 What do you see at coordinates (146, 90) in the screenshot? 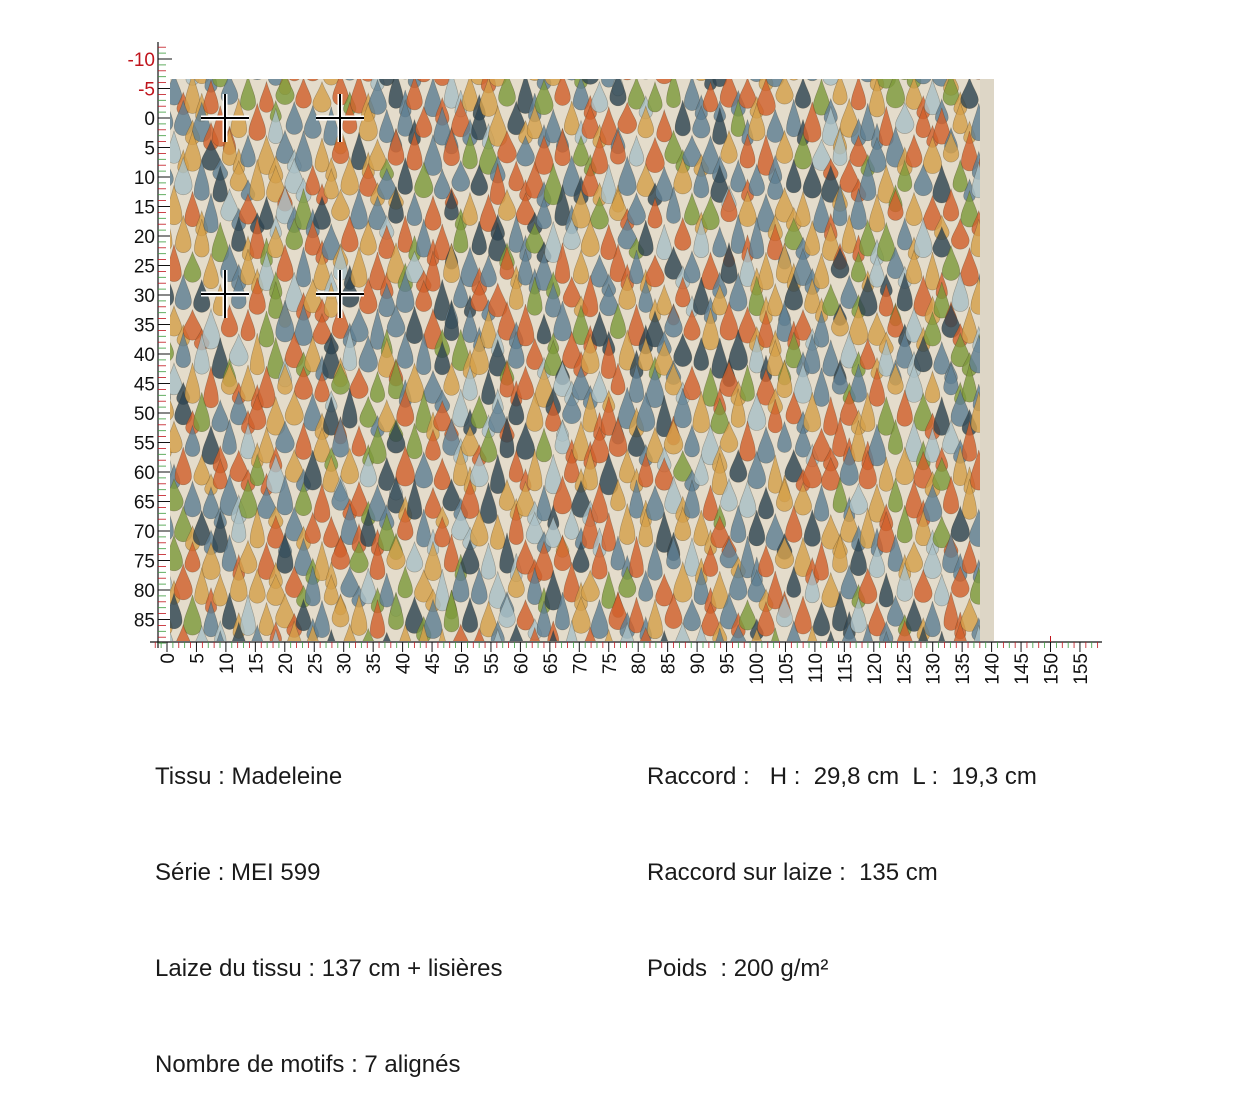
I see `ruler-label: -5` at bounding box center [146, 90].